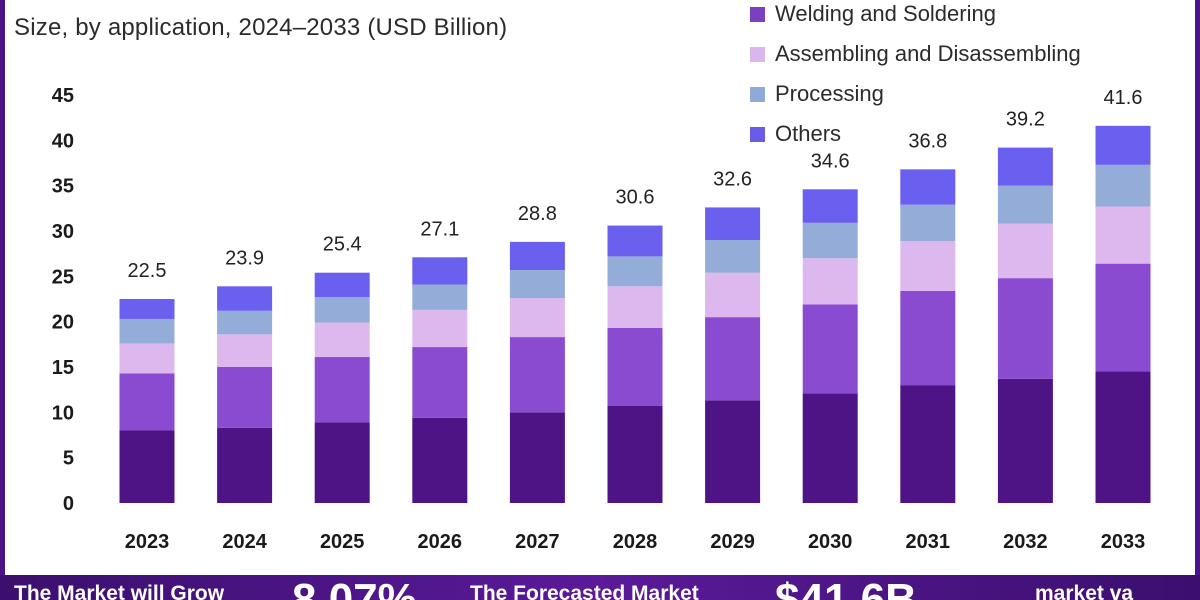 Image resolution: width=1200 pixels, height=600 pixels. What do you see at coordinates (757, 94) in the screenshot?
I see `legend-swatch-processing` at bounding box center [757, 94].